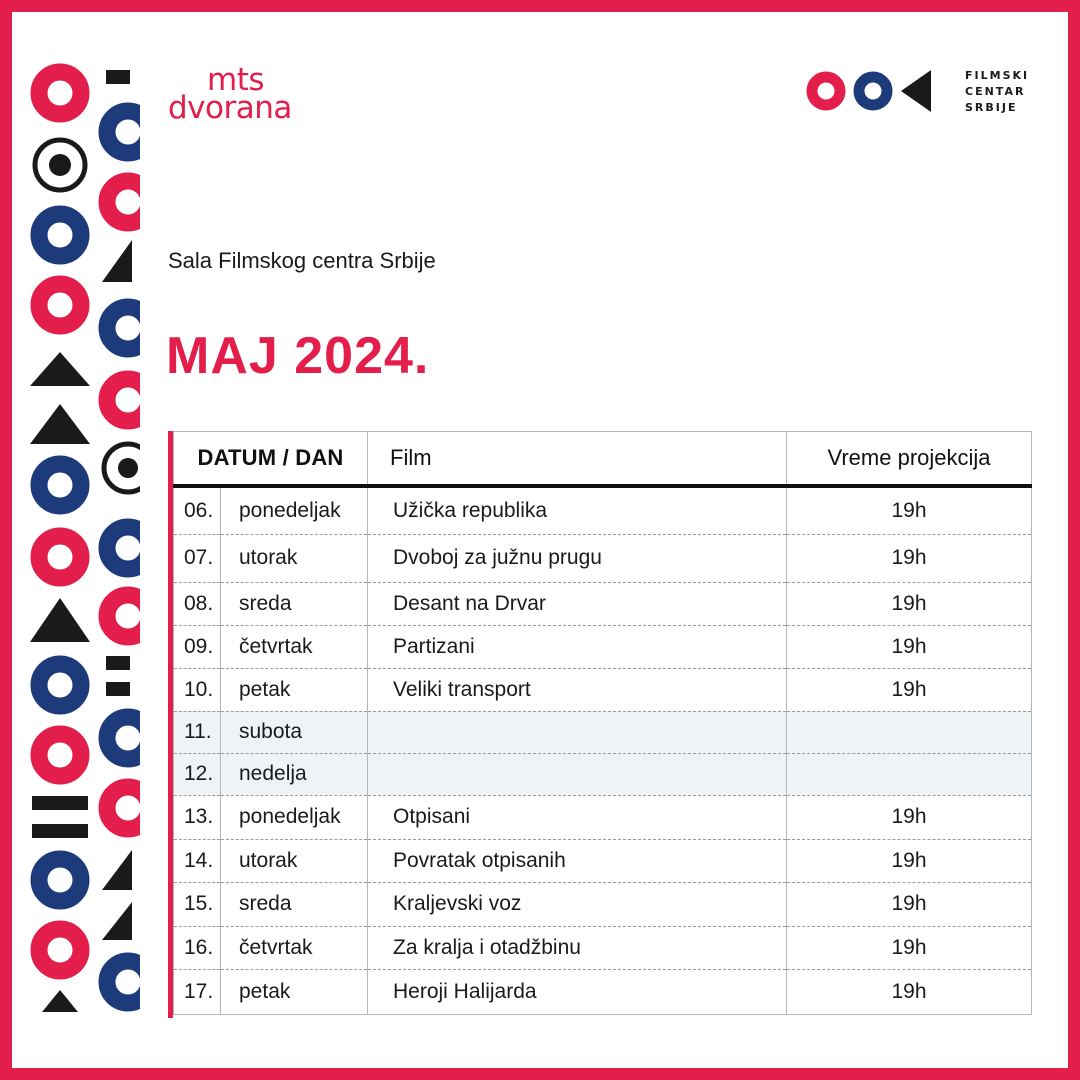  What do you see at coordinates (197, 992) in the screenshot?
I see `row-date: 17.` at bounding box center [197, 992].